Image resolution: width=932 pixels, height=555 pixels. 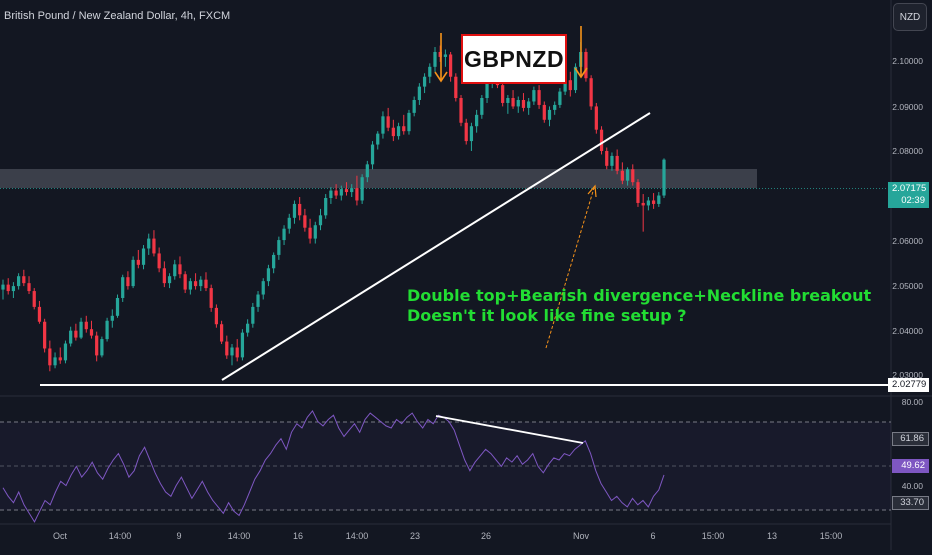 I want to click on bar-countdown: 02:39, so click(x=913, y=200).